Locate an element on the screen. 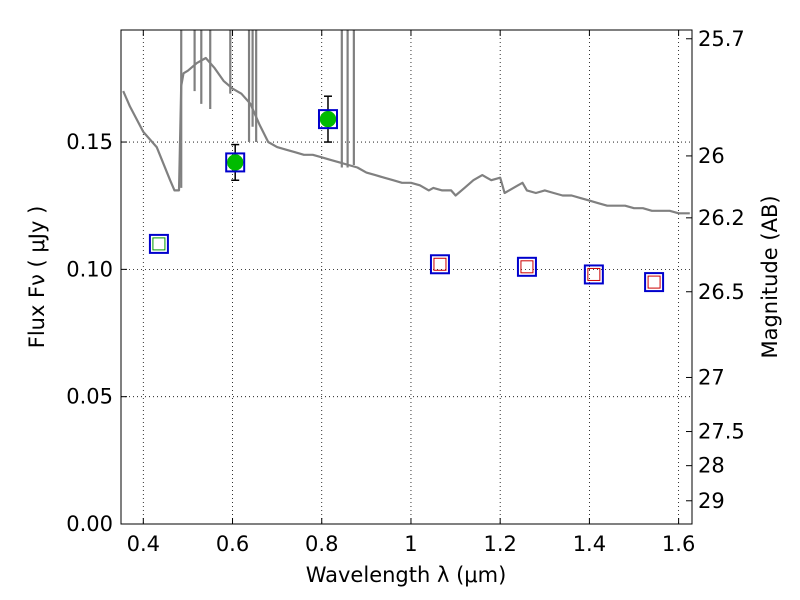  x-axis-label: Wavelength λ (μm) is located at coordinates (406, 575).